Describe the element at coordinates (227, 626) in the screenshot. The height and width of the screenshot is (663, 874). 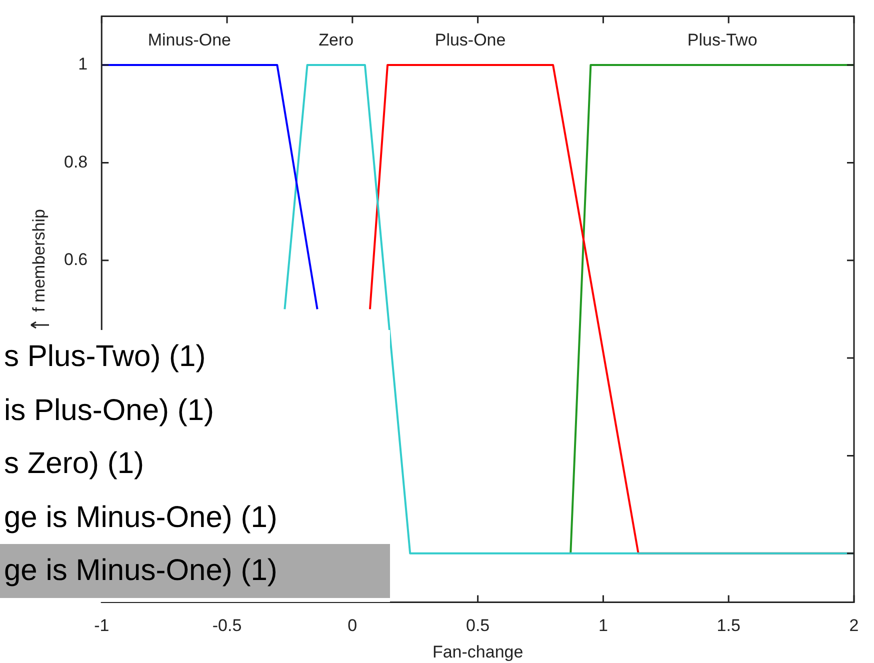
I see `x-tick-label: -0.5` at that location.